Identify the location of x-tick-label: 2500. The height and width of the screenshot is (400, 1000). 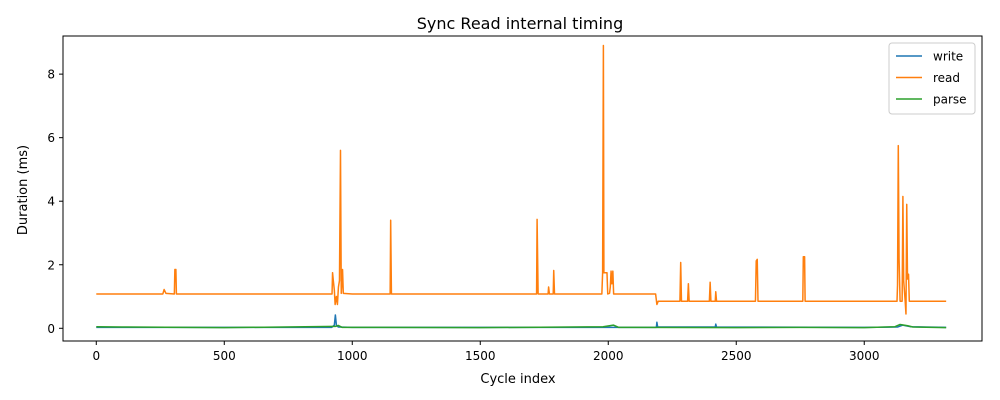
(736, 356).